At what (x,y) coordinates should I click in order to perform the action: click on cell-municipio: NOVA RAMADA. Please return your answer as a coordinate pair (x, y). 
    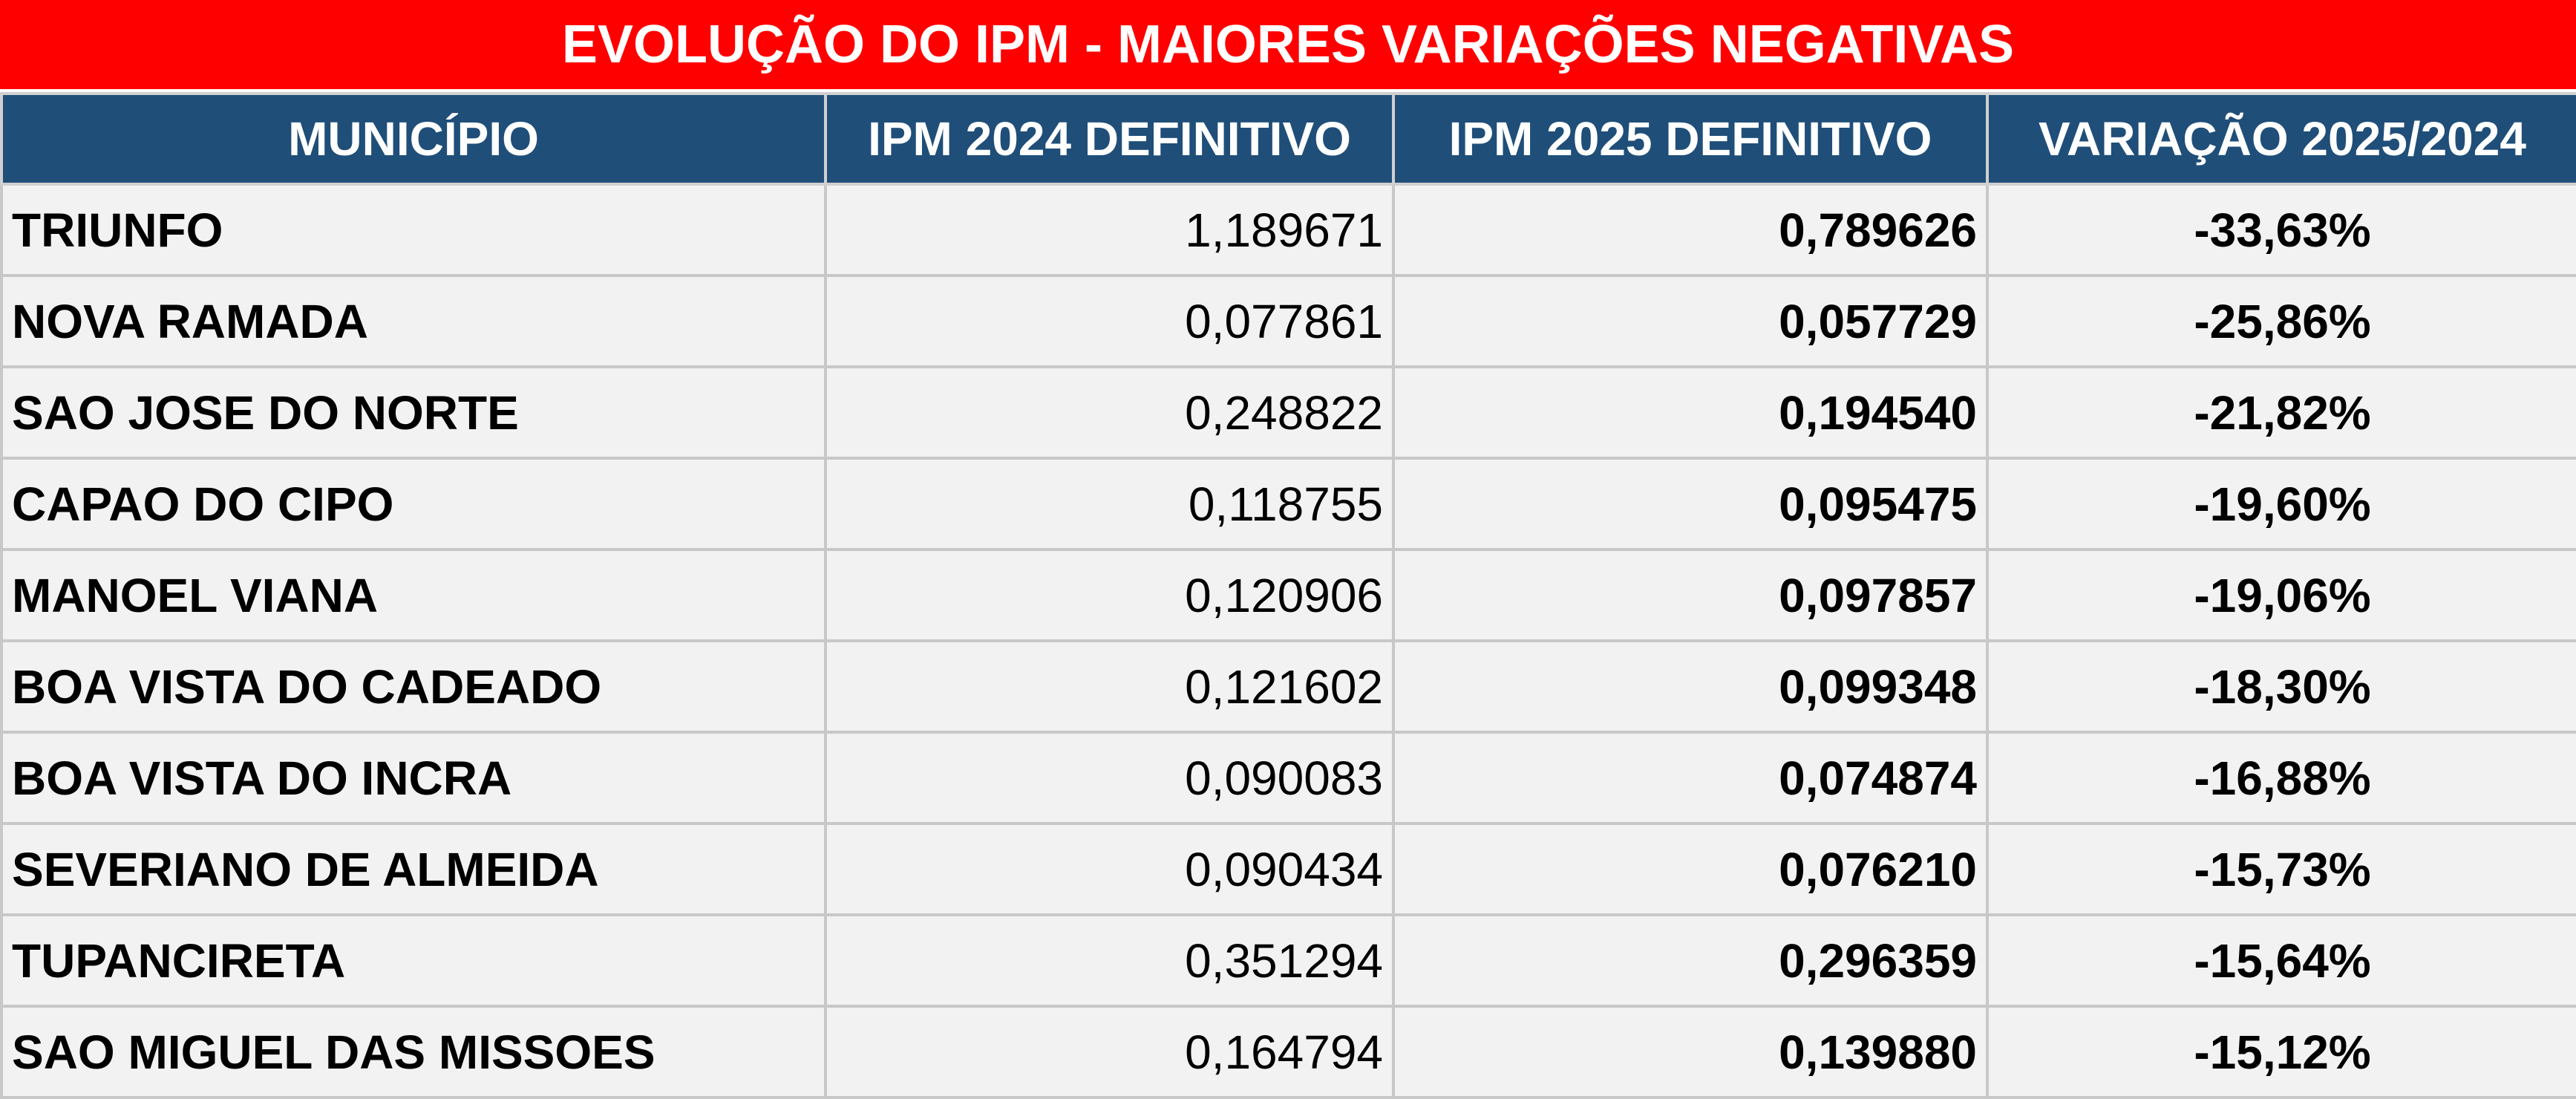
    Looking at the image, I should click on (413, 321).